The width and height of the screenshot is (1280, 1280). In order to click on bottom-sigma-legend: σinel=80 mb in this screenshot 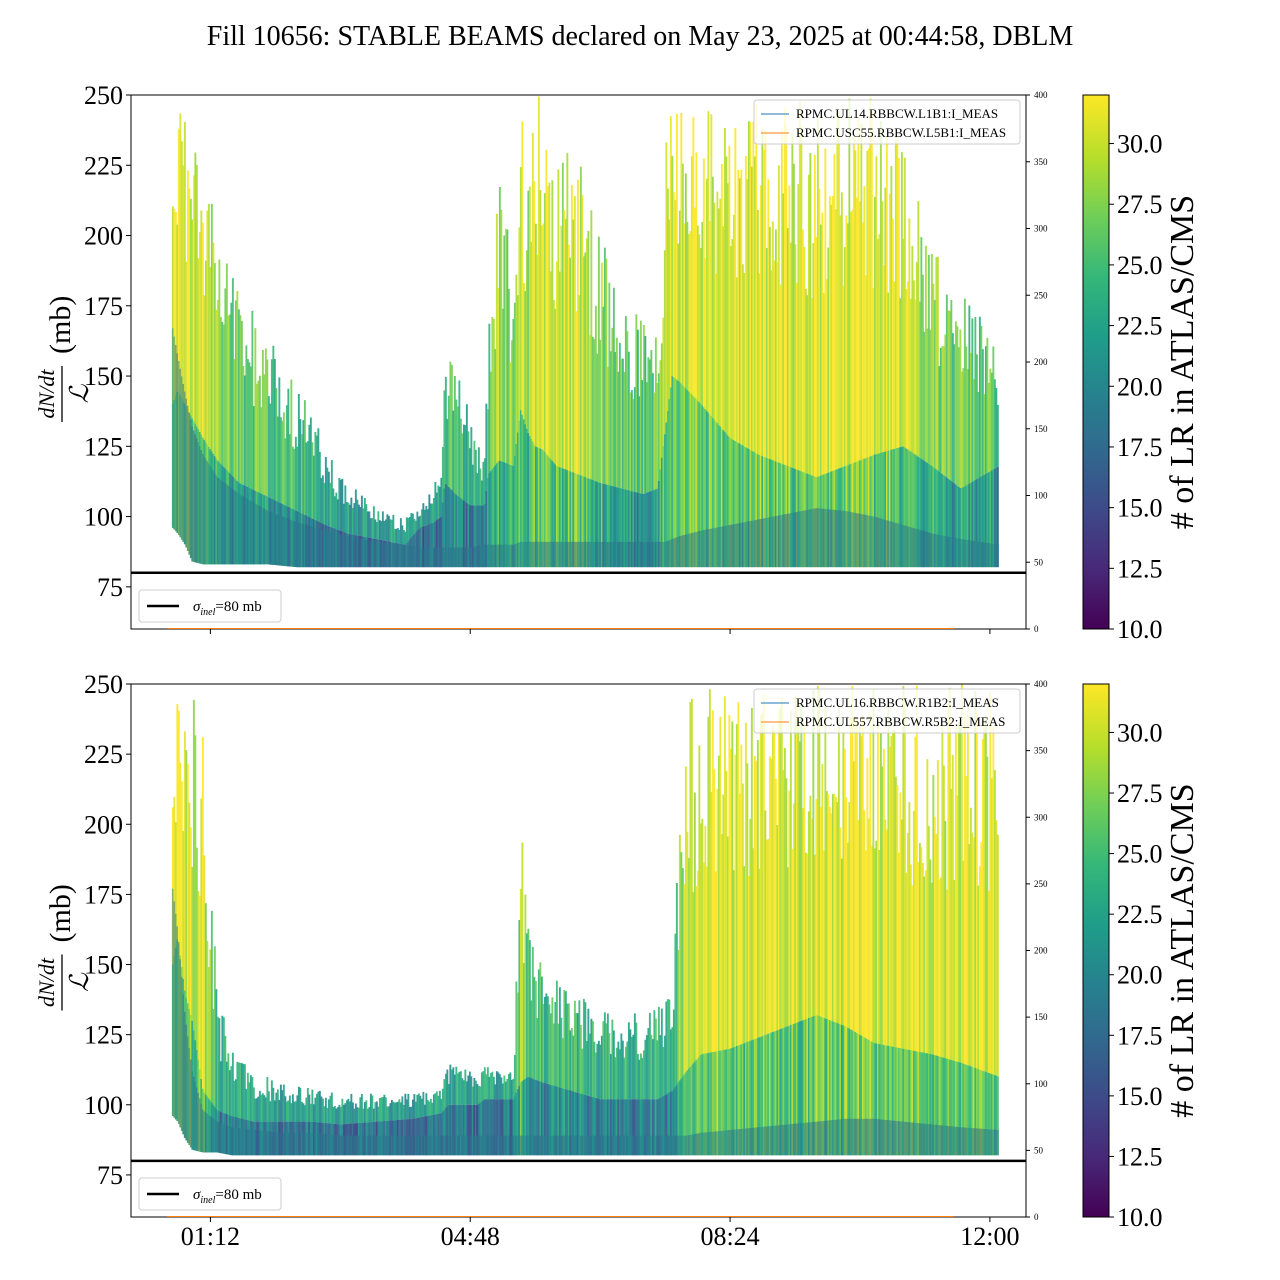, I will do `click(210, 1194)`.